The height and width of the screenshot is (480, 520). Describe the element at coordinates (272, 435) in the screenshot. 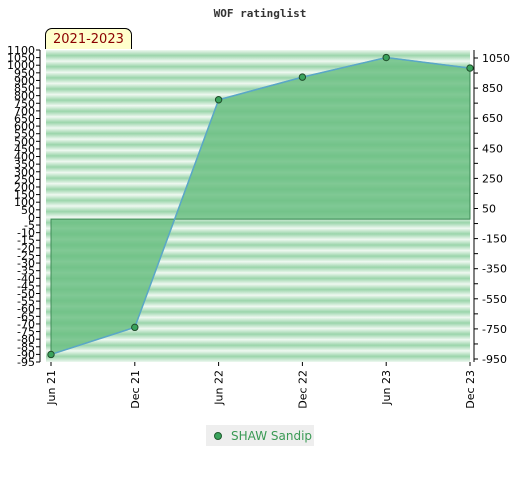

I see `legend-label-series: SHAW Sandip` at that location.